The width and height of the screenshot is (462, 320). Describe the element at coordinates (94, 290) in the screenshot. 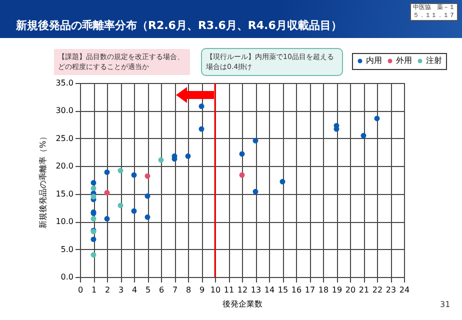

I see `x-tick-label: 1` at that location.